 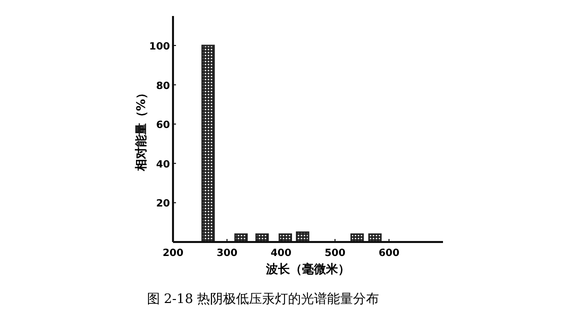 What do you see at coordinates (163, 164) in the screenshot?
I see `y-tick-label: 40` at bounding box center [163, 164].